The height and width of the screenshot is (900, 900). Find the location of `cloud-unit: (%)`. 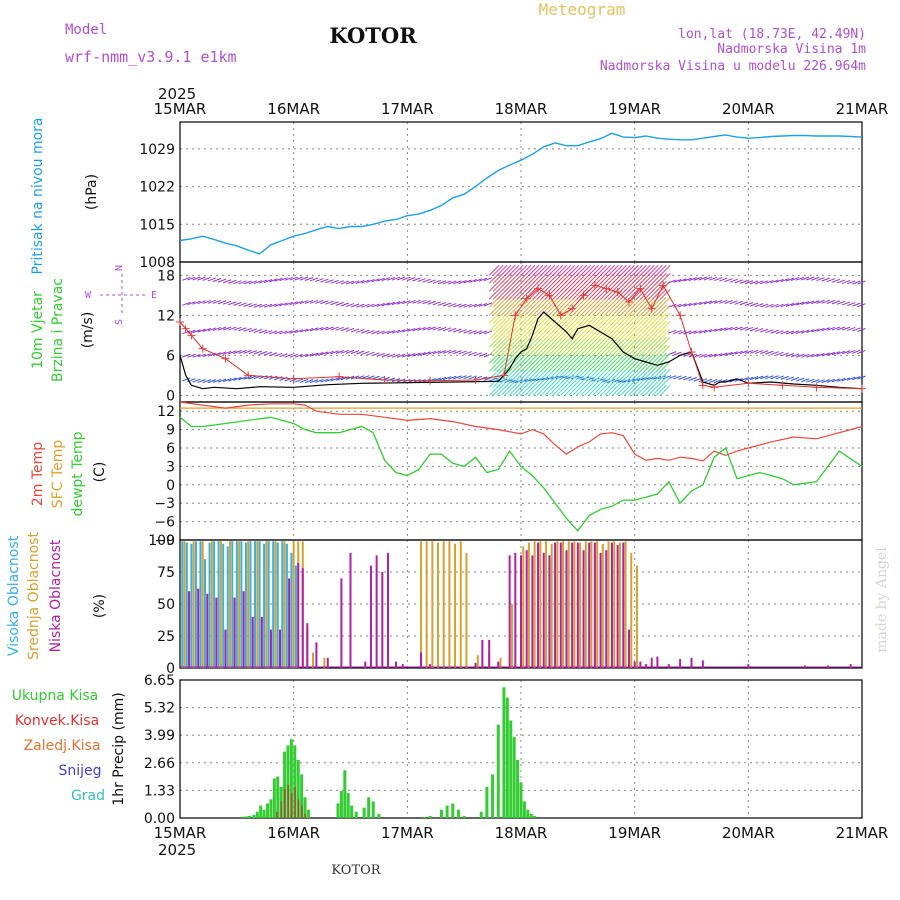

cloud-unit: (%) is located at coordinates (100, 606).